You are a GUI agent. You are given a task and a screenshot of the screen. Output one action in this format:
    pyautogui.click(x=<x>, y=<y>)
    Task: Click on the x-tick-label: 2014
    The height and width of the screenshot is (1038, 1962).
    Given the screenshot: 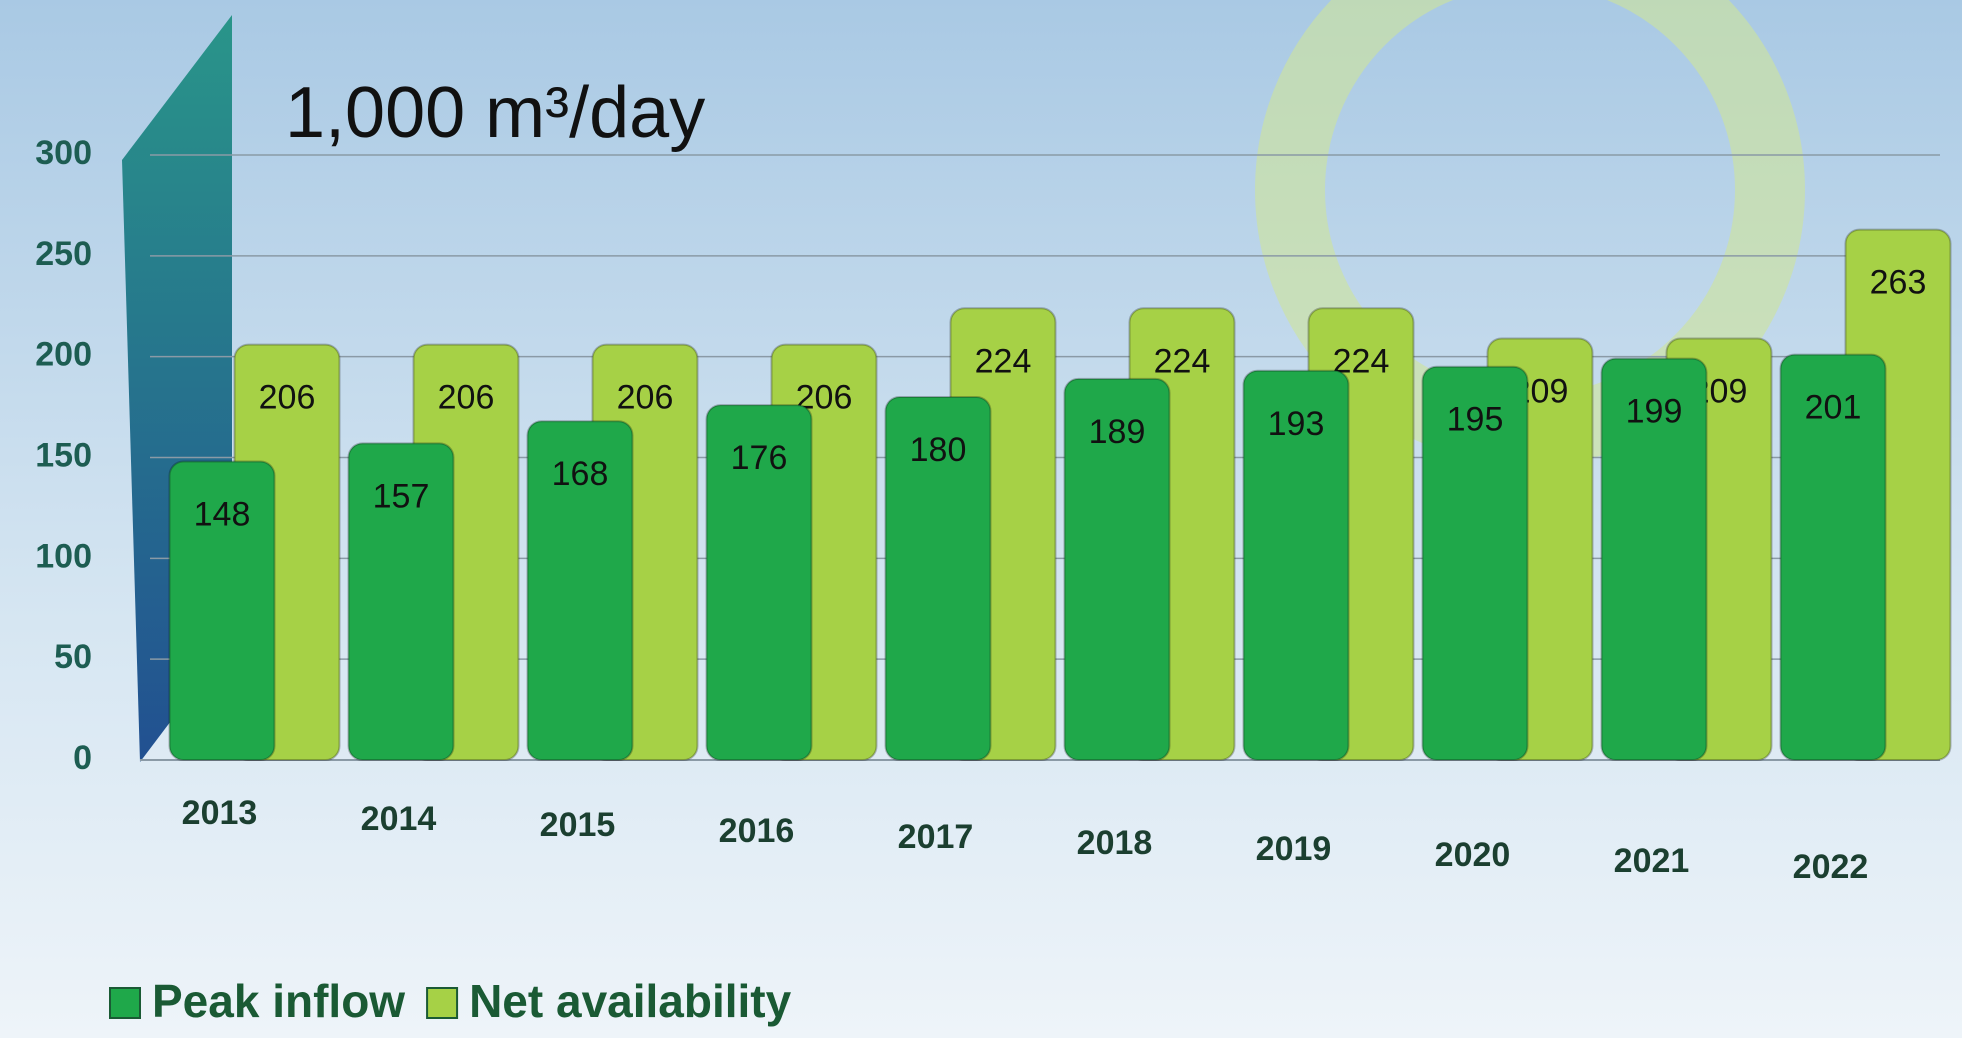 What is the action you would take?
    pyautogui.click(x=399, y=819)
    